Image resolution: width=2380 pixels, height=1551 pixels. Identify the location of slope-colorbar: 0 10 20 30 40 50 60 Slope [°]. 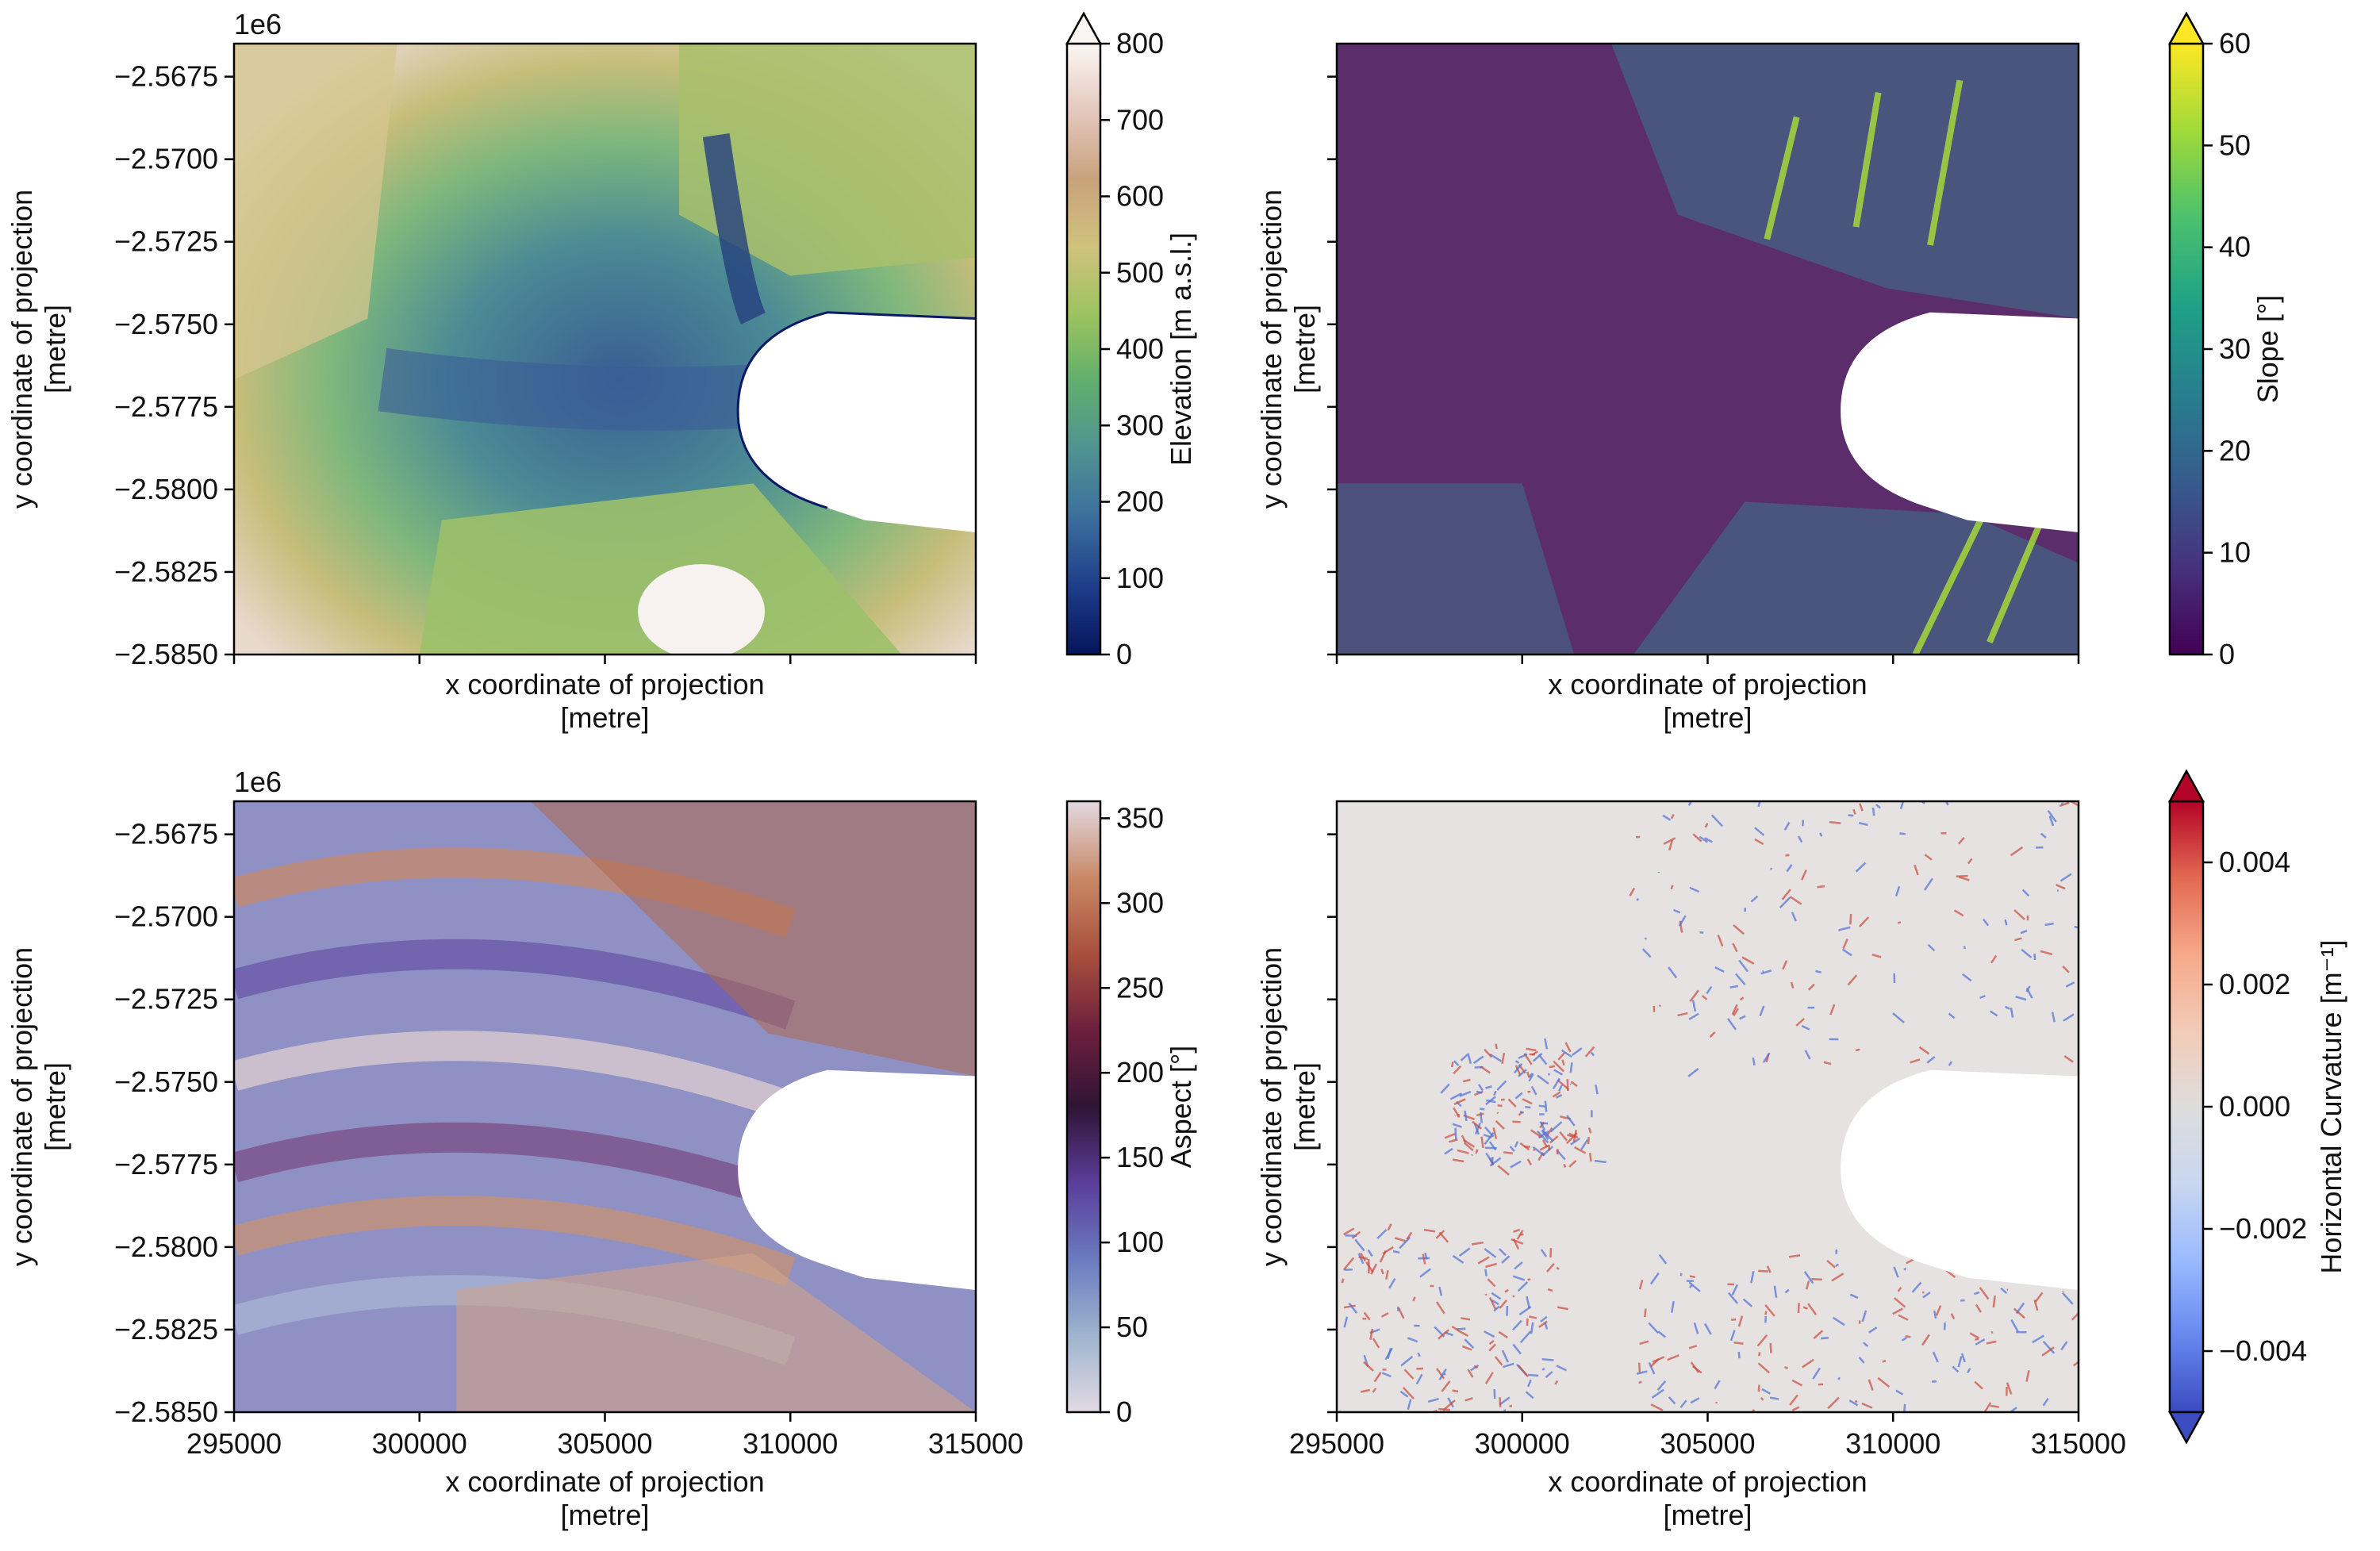
(2227, 341).